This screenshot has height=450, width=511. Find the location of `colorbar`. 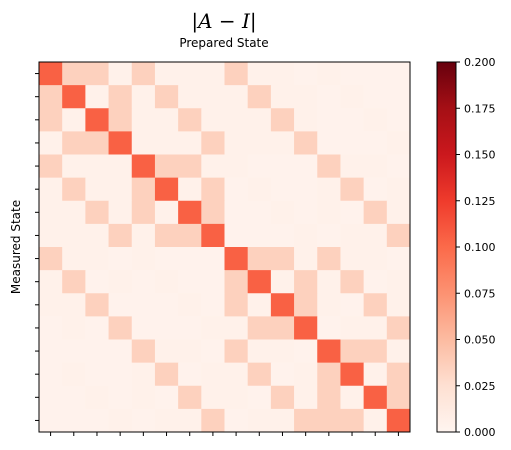

colorbar is located at coordinates (446, 247).